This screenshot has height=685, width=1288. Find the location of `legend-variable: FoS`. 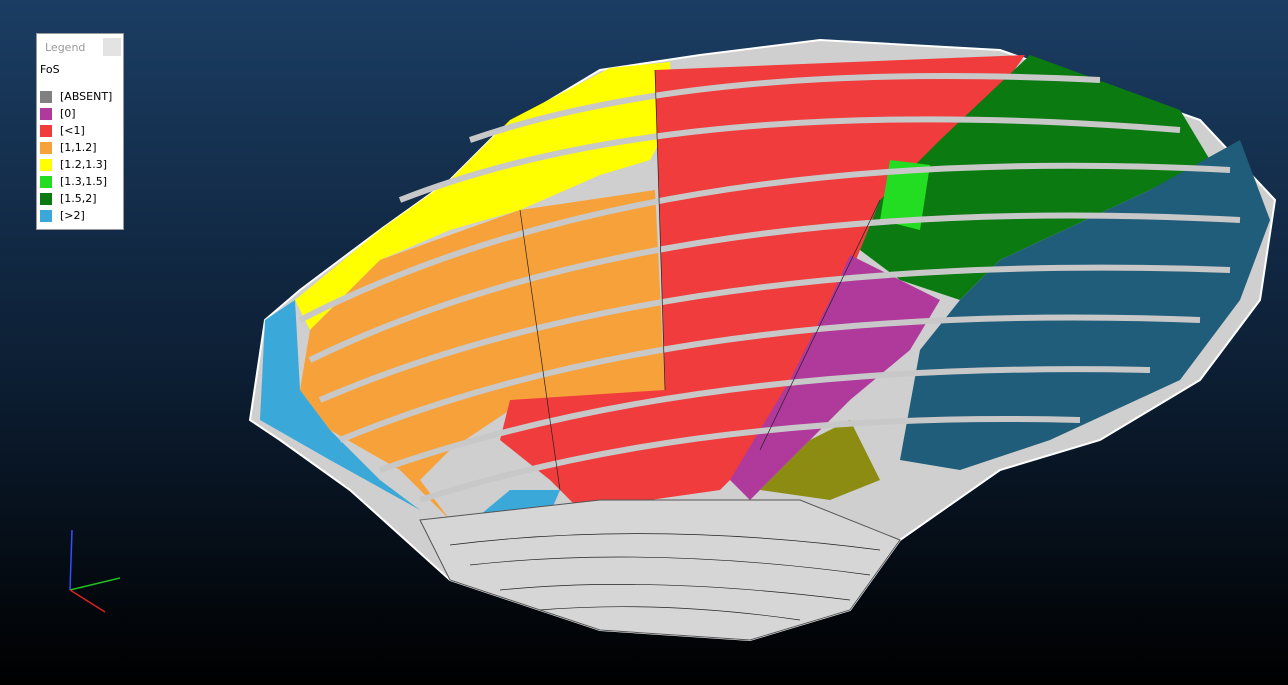

legend-variable: FoS is located at coordinates (50, 69).